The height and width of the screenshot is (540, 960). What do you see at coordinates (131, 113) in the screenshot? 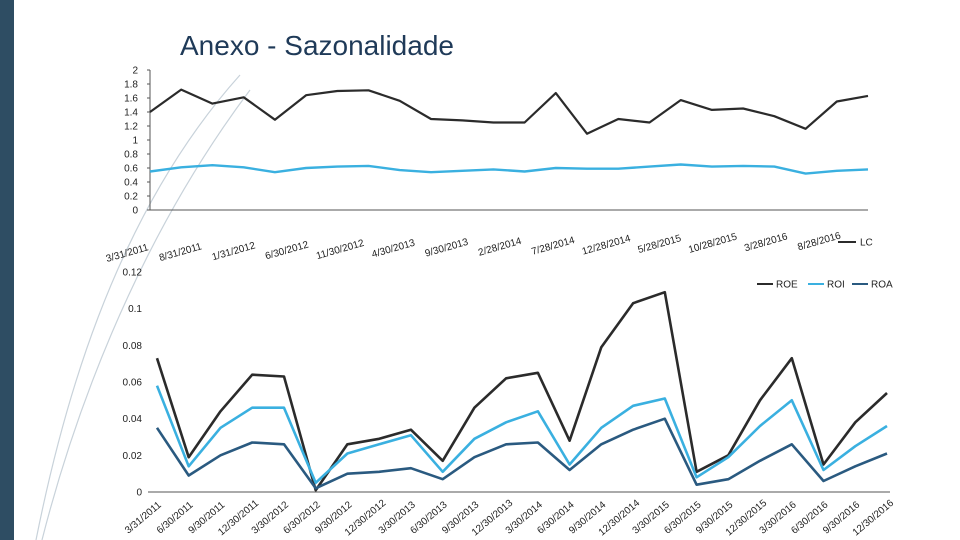
I see `top-y-tick-label: 1.4` at bounding box center [131, 113].